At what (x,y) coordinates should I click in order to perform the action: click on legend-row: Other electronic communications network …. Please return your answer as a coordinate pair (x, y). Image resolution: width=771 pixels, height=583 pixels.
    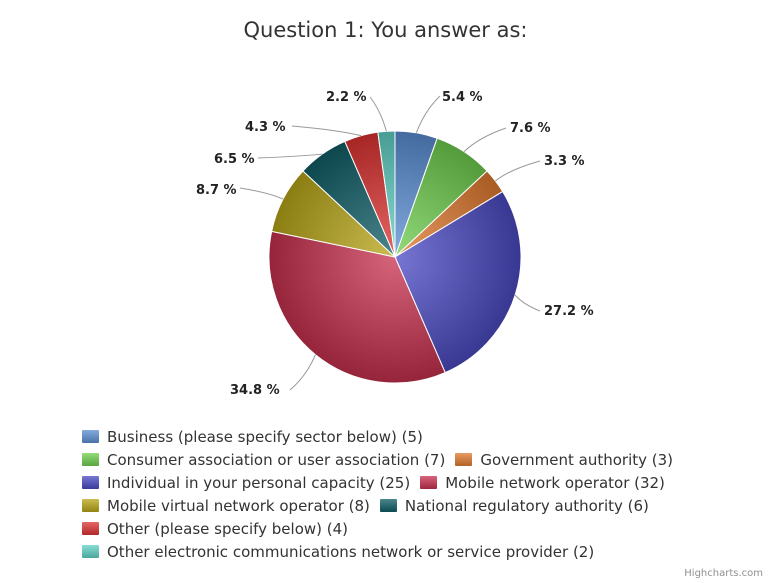
    Looking at the image, I should click on (422, 552).